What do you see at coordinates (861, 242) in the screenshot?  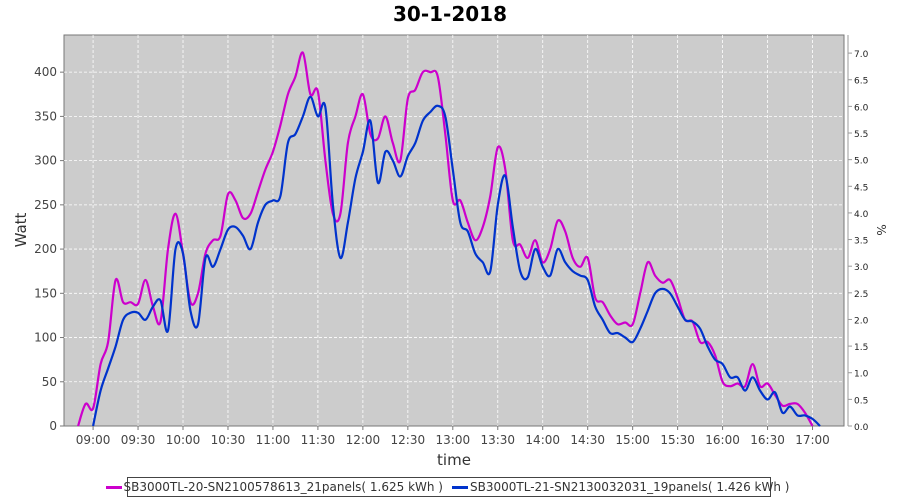 I see `y2-tick-label: 3.5` at bounding box center [861, 242].